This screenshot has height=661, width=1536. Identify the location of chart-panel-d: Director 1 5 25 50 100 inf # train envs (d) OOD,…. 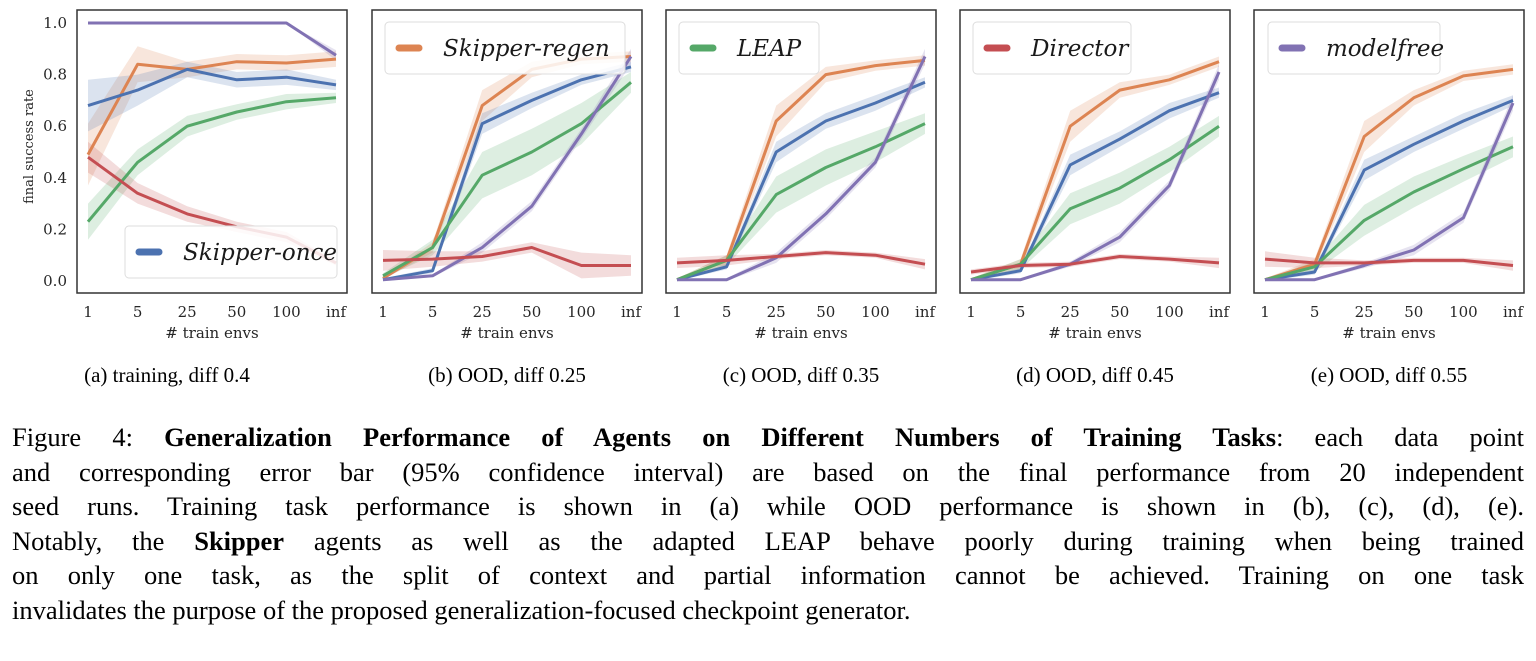
(1095, 198).